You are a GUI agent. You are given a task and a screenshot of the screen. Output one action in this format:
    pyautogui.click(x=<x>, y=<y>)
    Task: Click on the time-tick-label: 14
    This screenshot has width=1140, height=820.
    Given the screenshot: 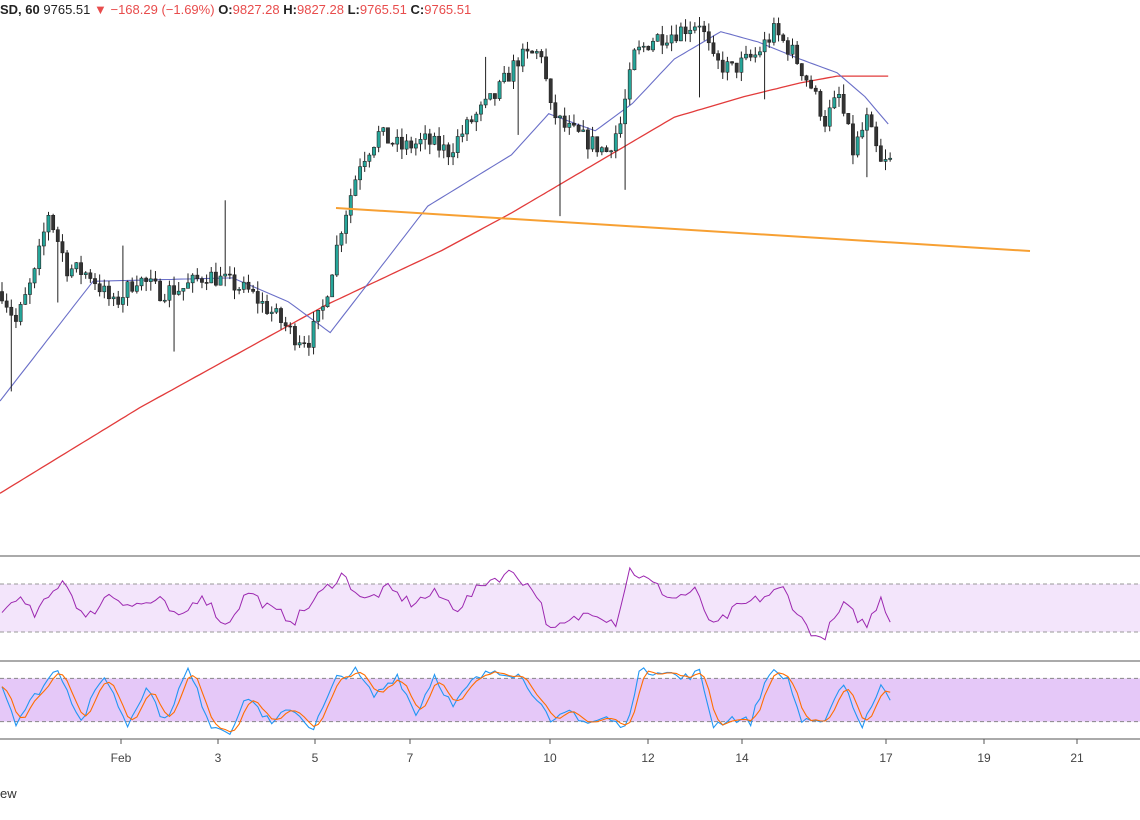 What is the action you would take?
    pyautogui.click(x=742, y=758)
    